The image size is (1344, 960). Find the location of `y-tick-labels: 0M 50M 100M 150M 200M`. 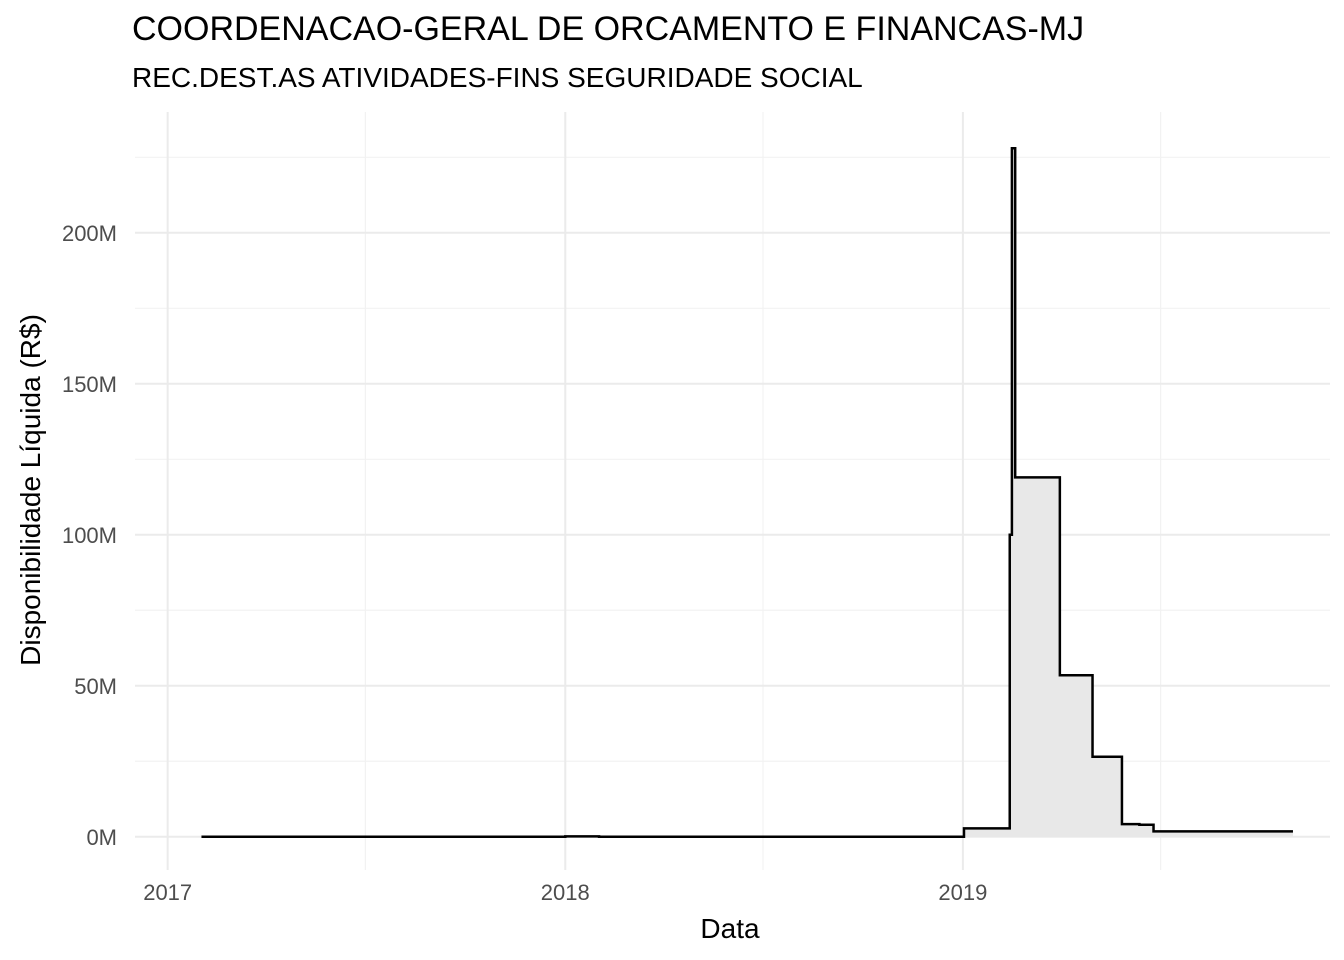

y-tick-labels: 0M 50M 100M 150M 200M is located at coordinates (89, 535).